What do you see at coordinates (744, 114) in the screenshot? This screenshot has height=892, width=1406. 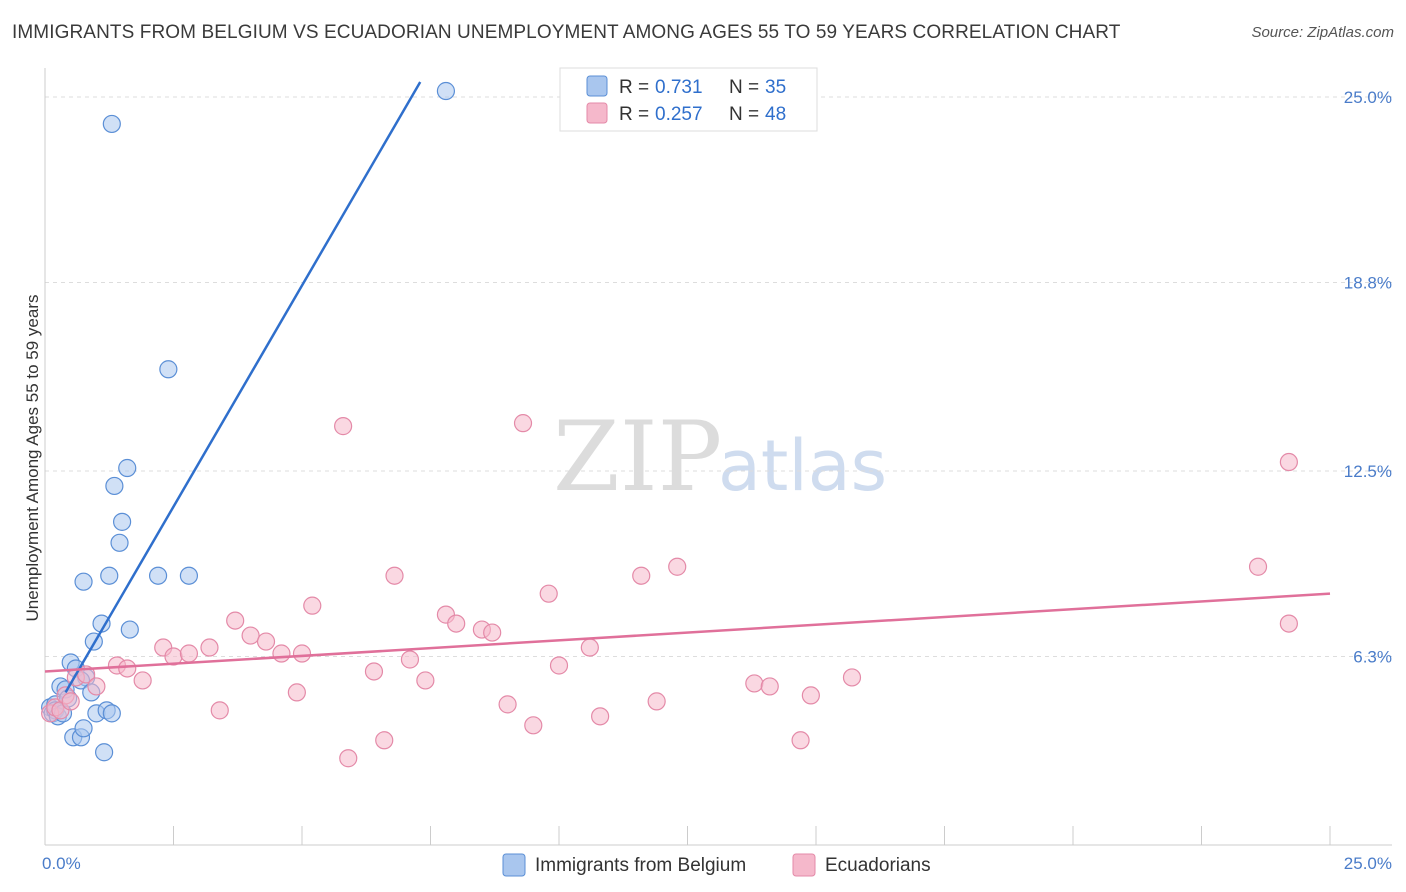 I see `legend-n-label-2: N =` at bounding box center [744, 114].